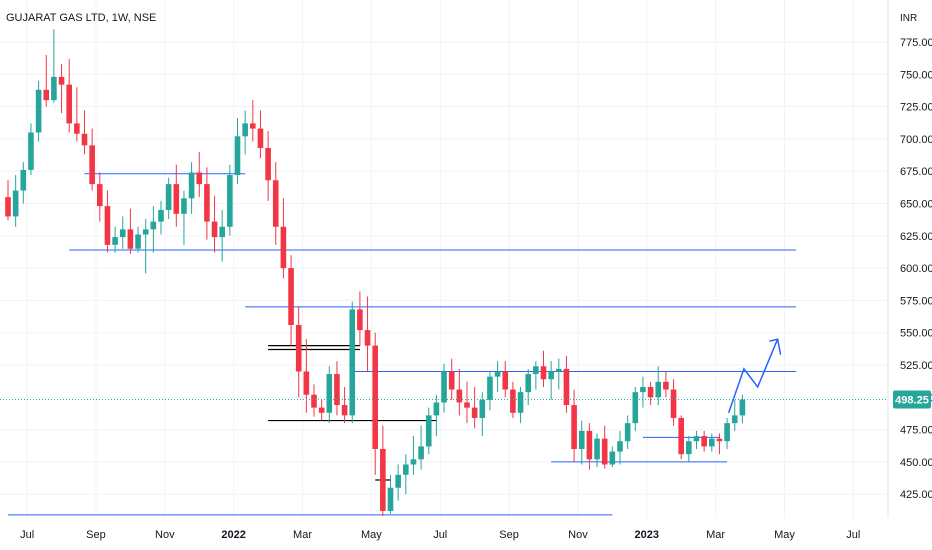  I want to click on y-tick-label: 775.00, so click(916, 43).